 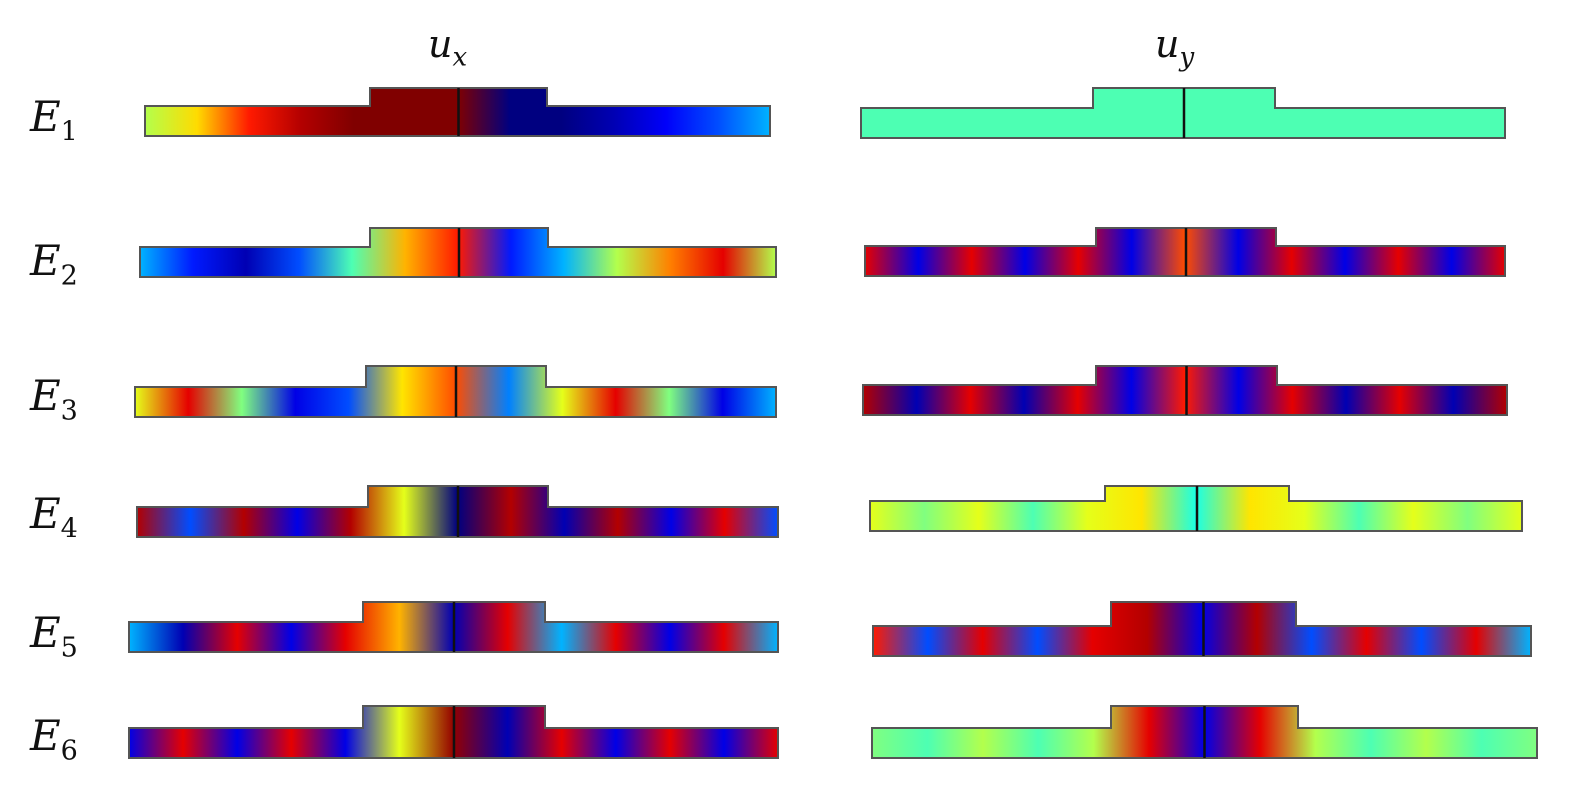 What do you see at coordinates (69, 132) in the screenshot?
I see `row-label-subscript: 1` at bounding box center [69, 132].